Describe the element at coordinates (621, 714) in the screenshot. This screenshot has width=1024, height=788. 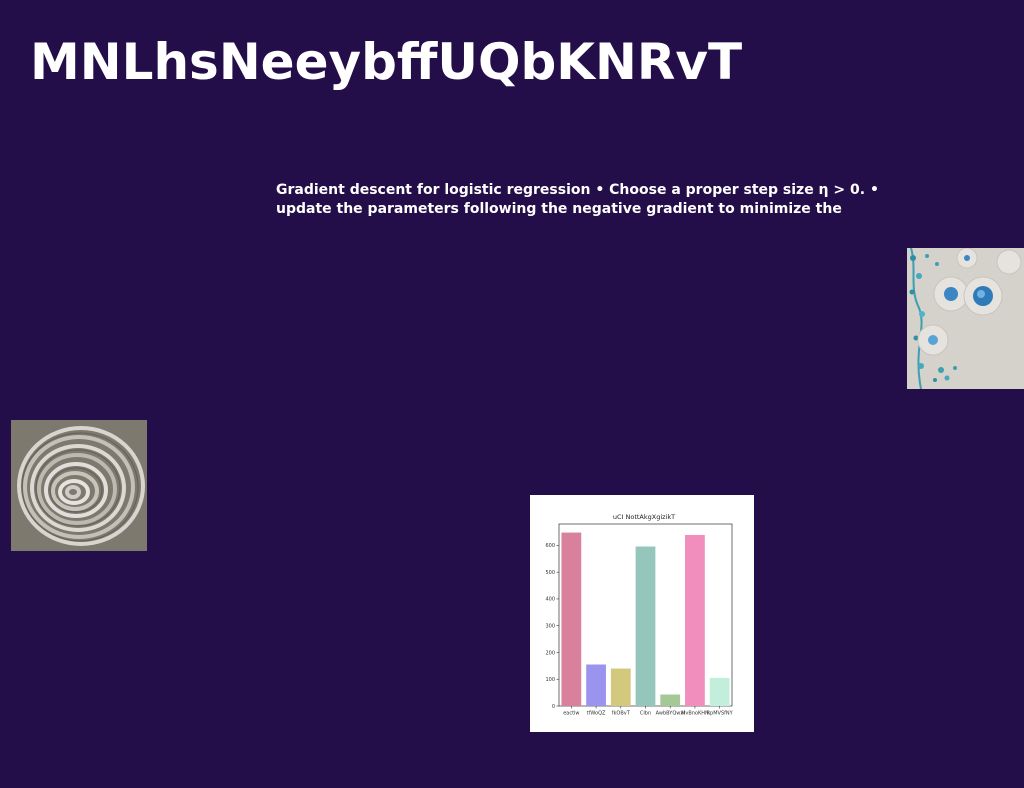
I see `x-tick-label: fkOBvT` at that location.